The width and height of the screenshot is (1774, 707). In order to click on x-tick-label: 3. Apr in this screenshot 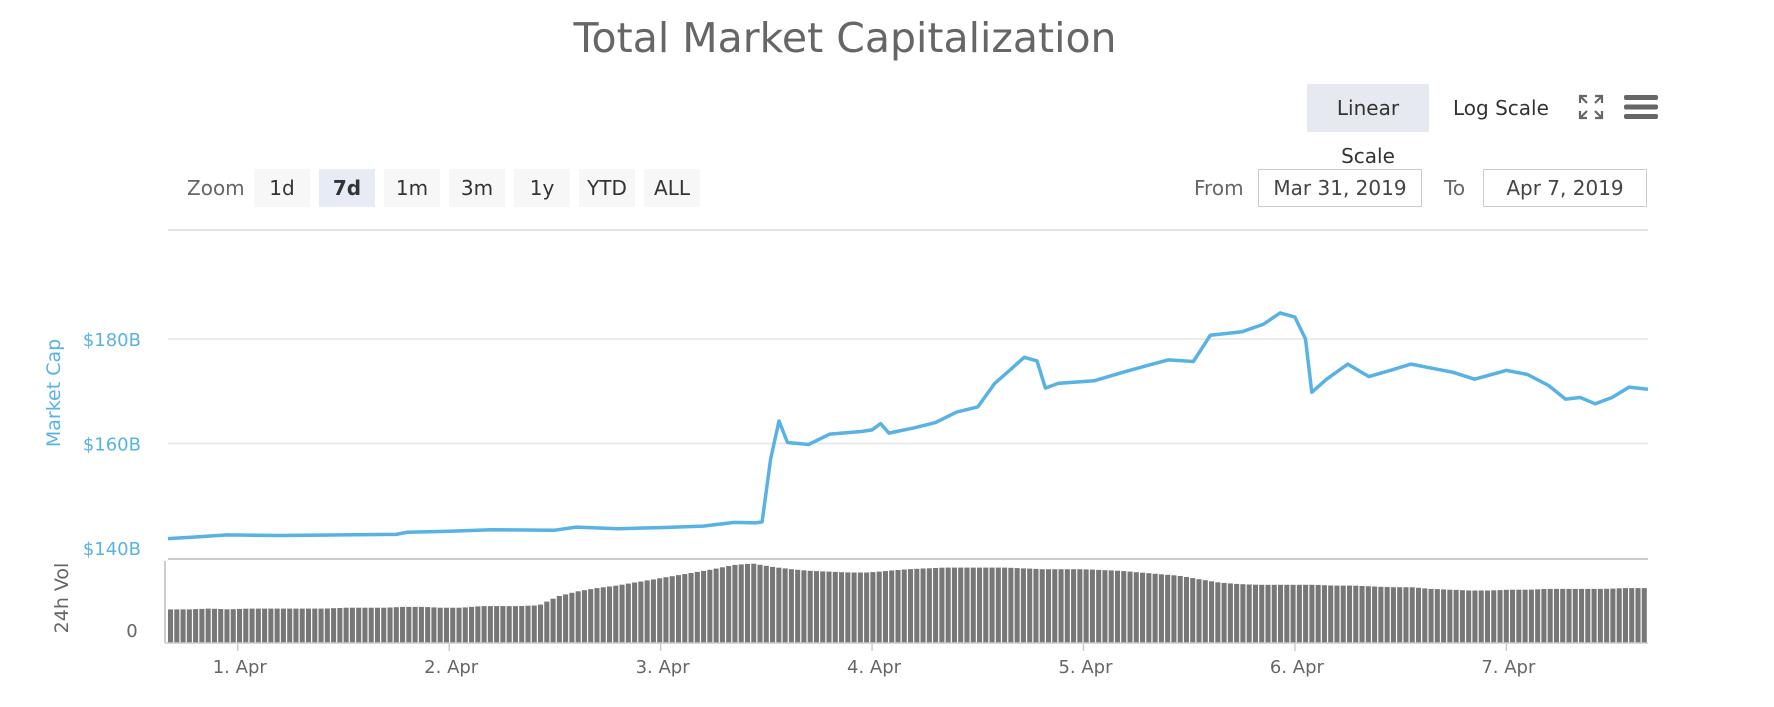, I will do `click(663, 667)`.